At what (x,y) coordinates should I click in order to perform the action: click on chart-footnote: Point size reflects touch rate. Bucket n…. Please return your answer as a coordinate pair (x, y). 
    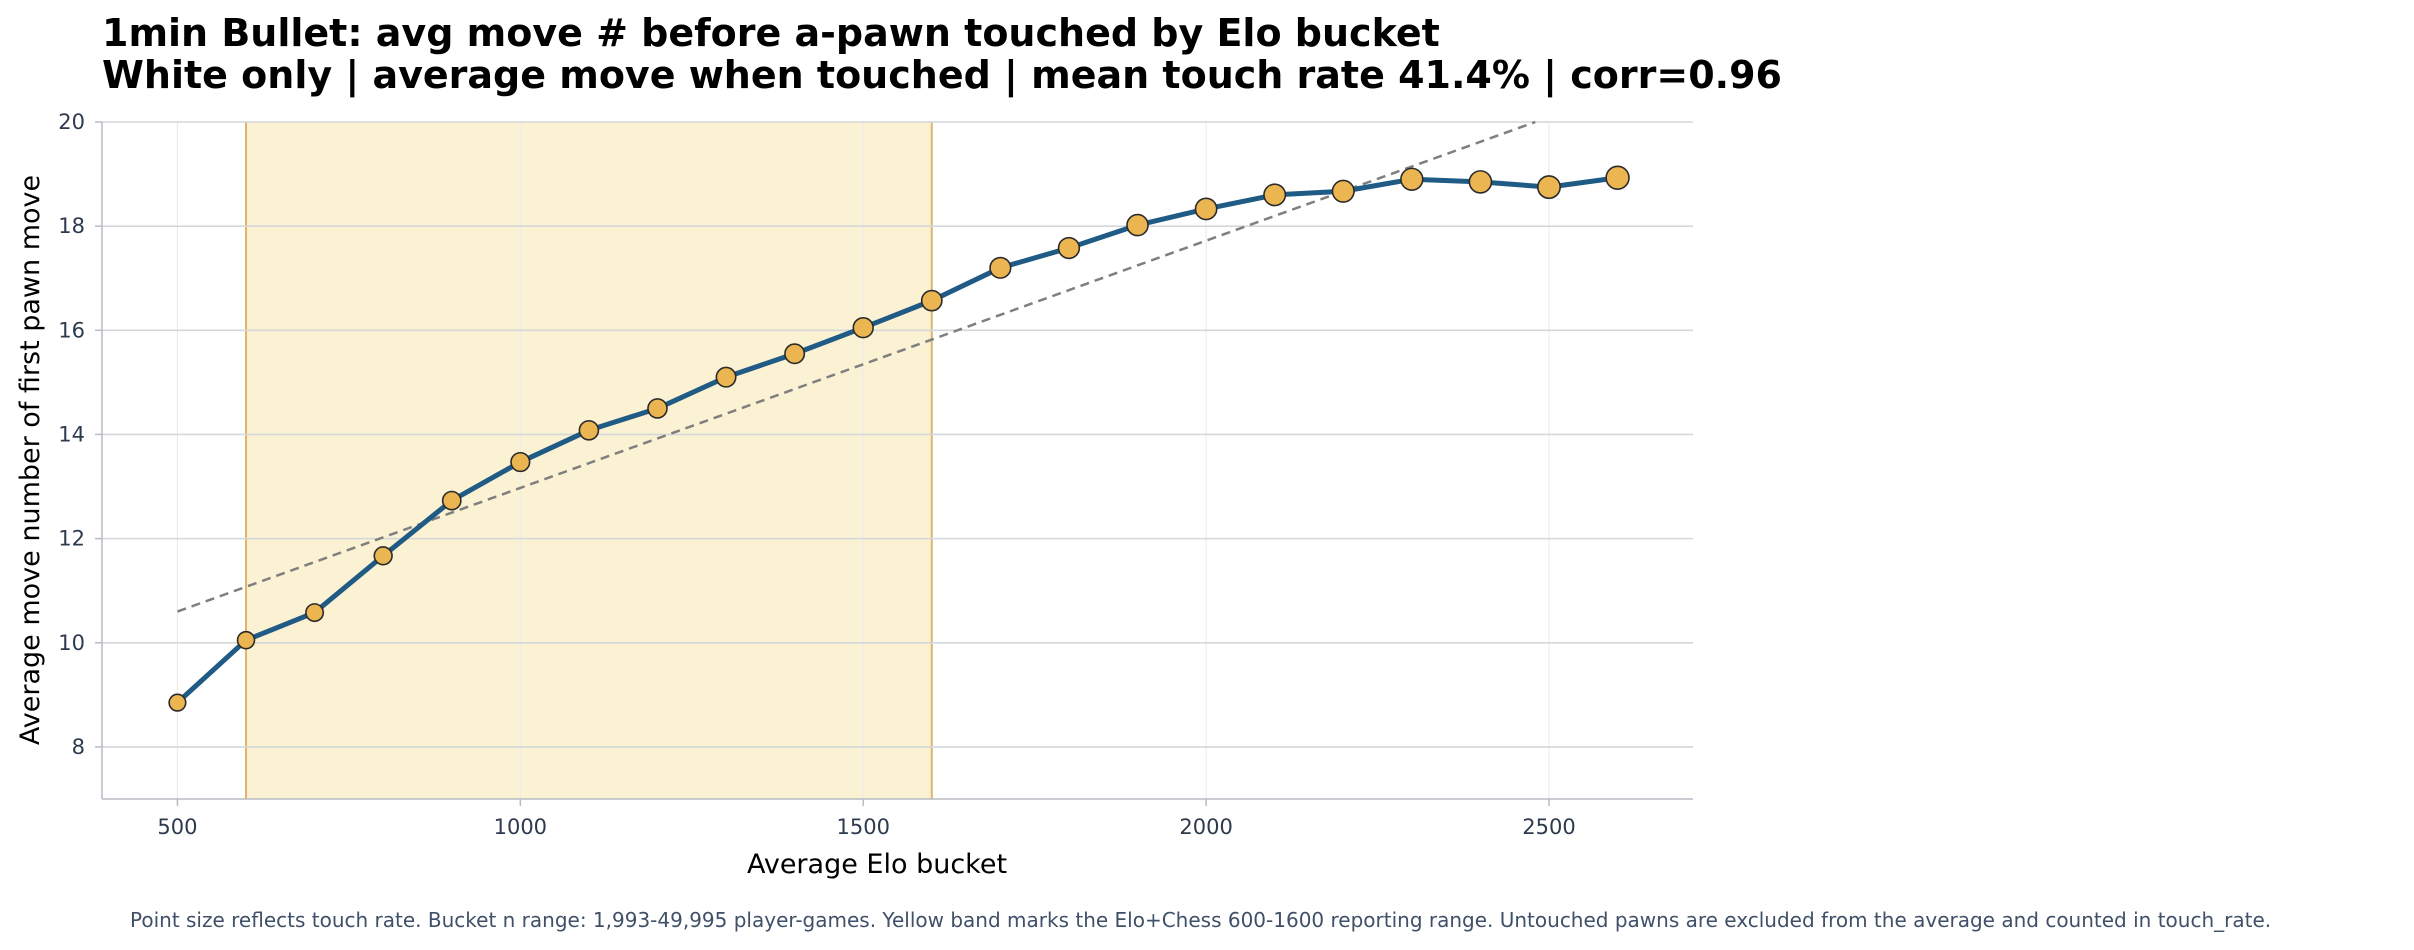
    Looking at the image, I should click on (1200, 920).